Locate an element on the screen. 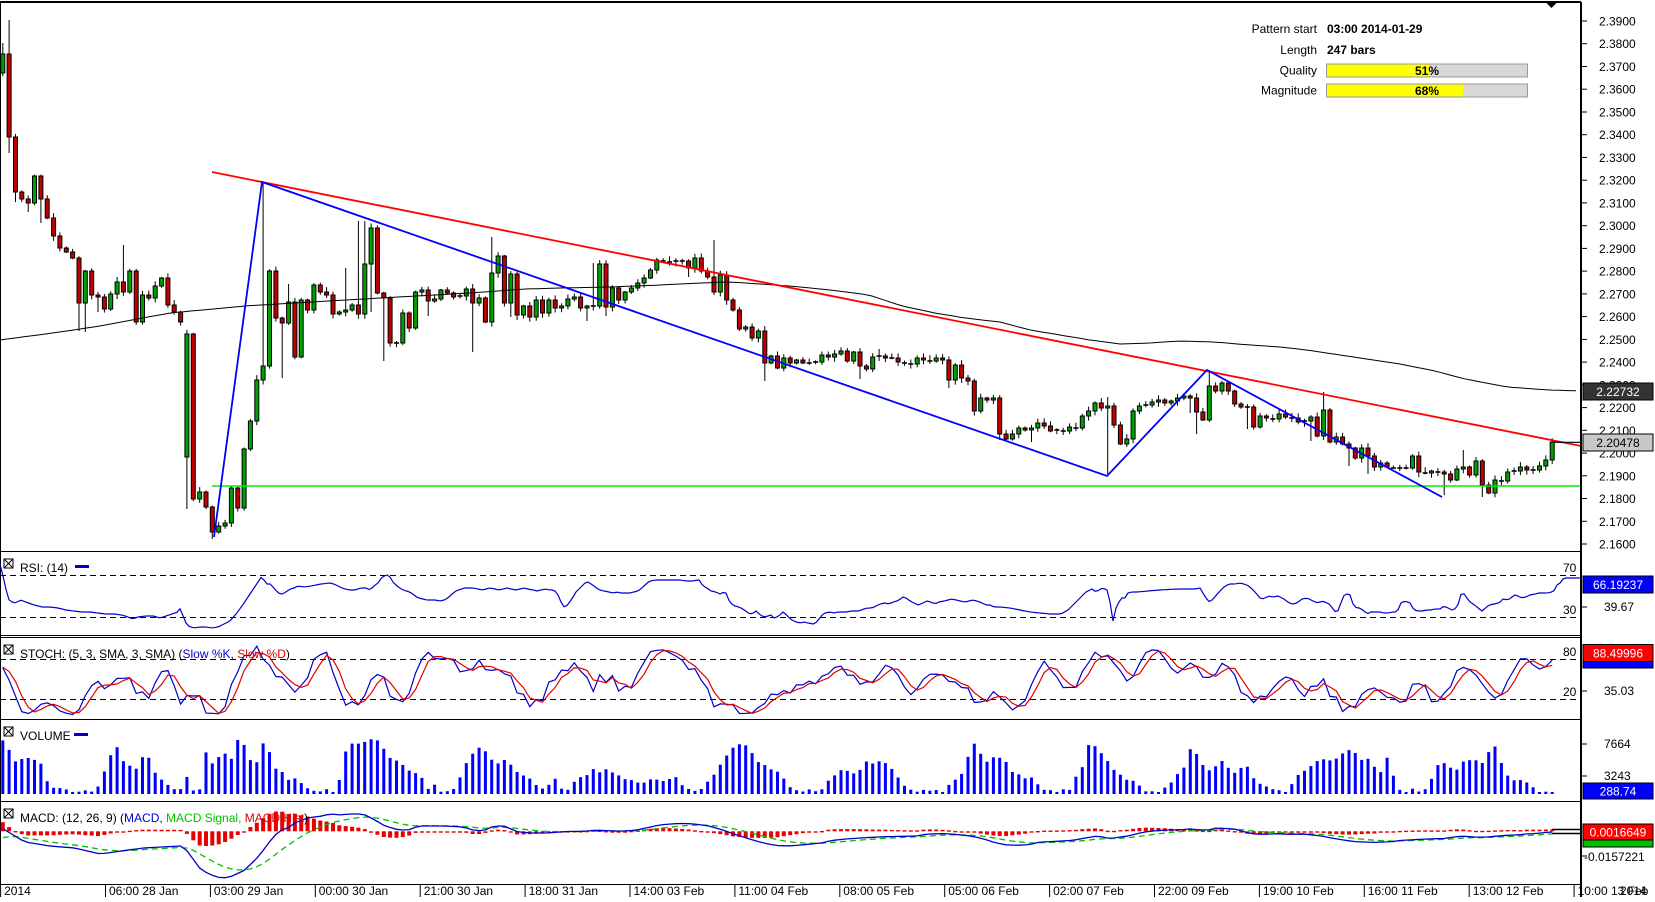  svg-text: 22:00 09 Feb is located at coordinates (1193, 890).